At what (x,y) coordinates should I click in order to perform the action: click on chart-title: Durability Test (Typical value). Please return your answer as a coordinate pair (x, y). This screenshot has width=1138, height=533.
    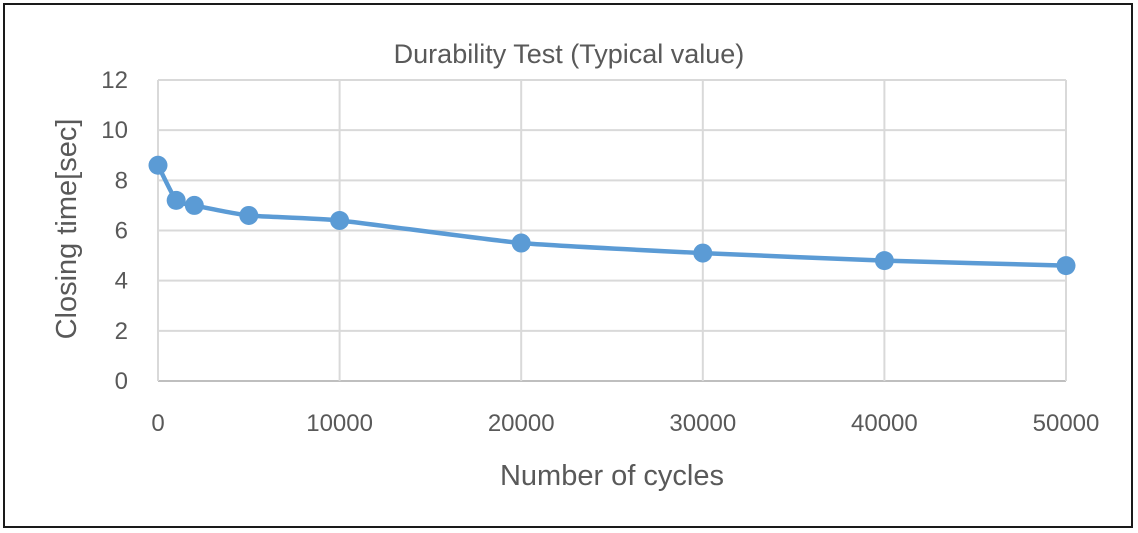
    Looking at the image, I should click on (569, 54).